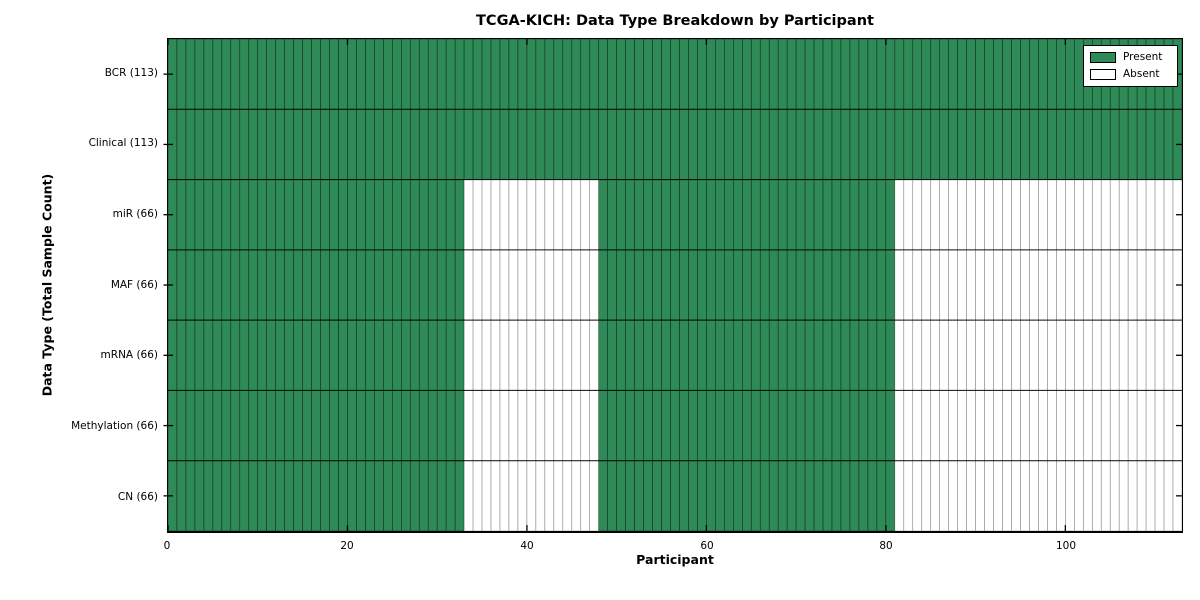  Describe the element at coordinates (1066, 546) in the screenshot. I see `x-tick-label-100: 100` at that location.